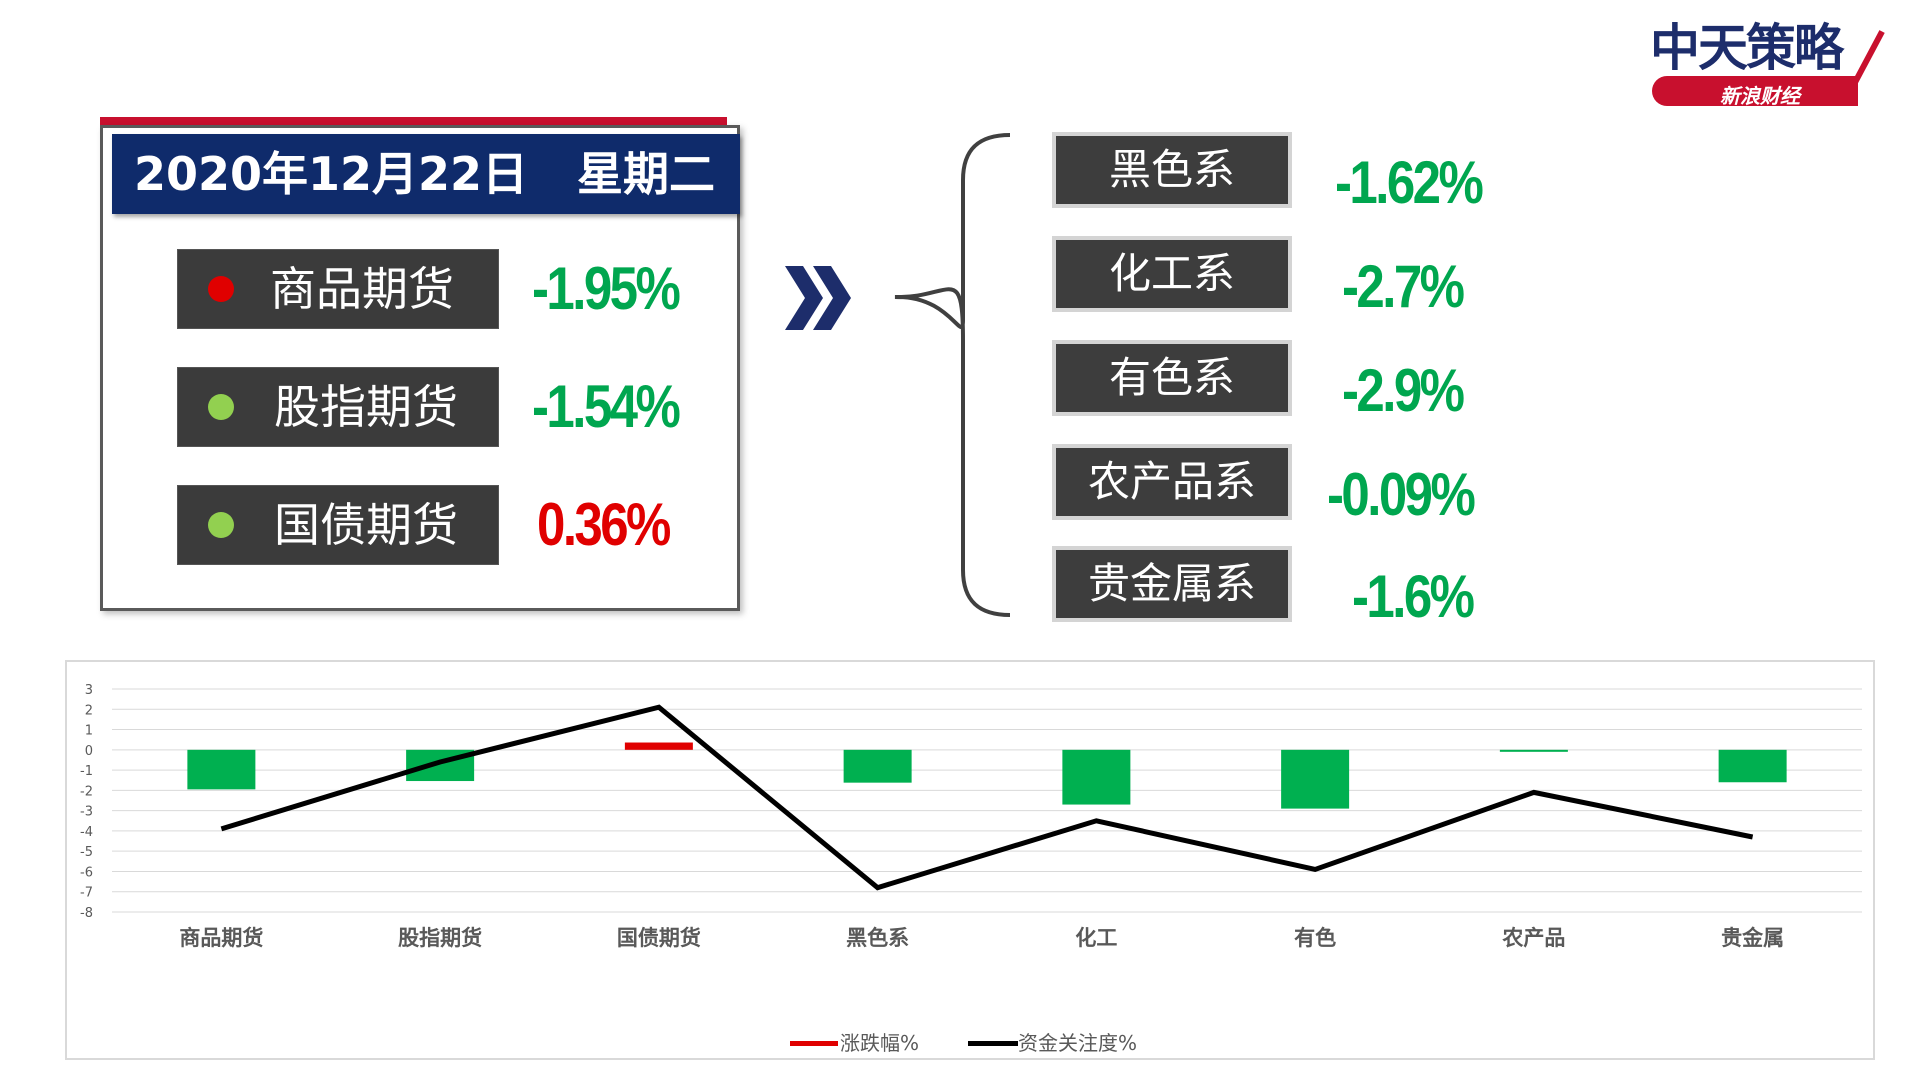  I want to click on legend-swatch-line, so click(993, 1043).